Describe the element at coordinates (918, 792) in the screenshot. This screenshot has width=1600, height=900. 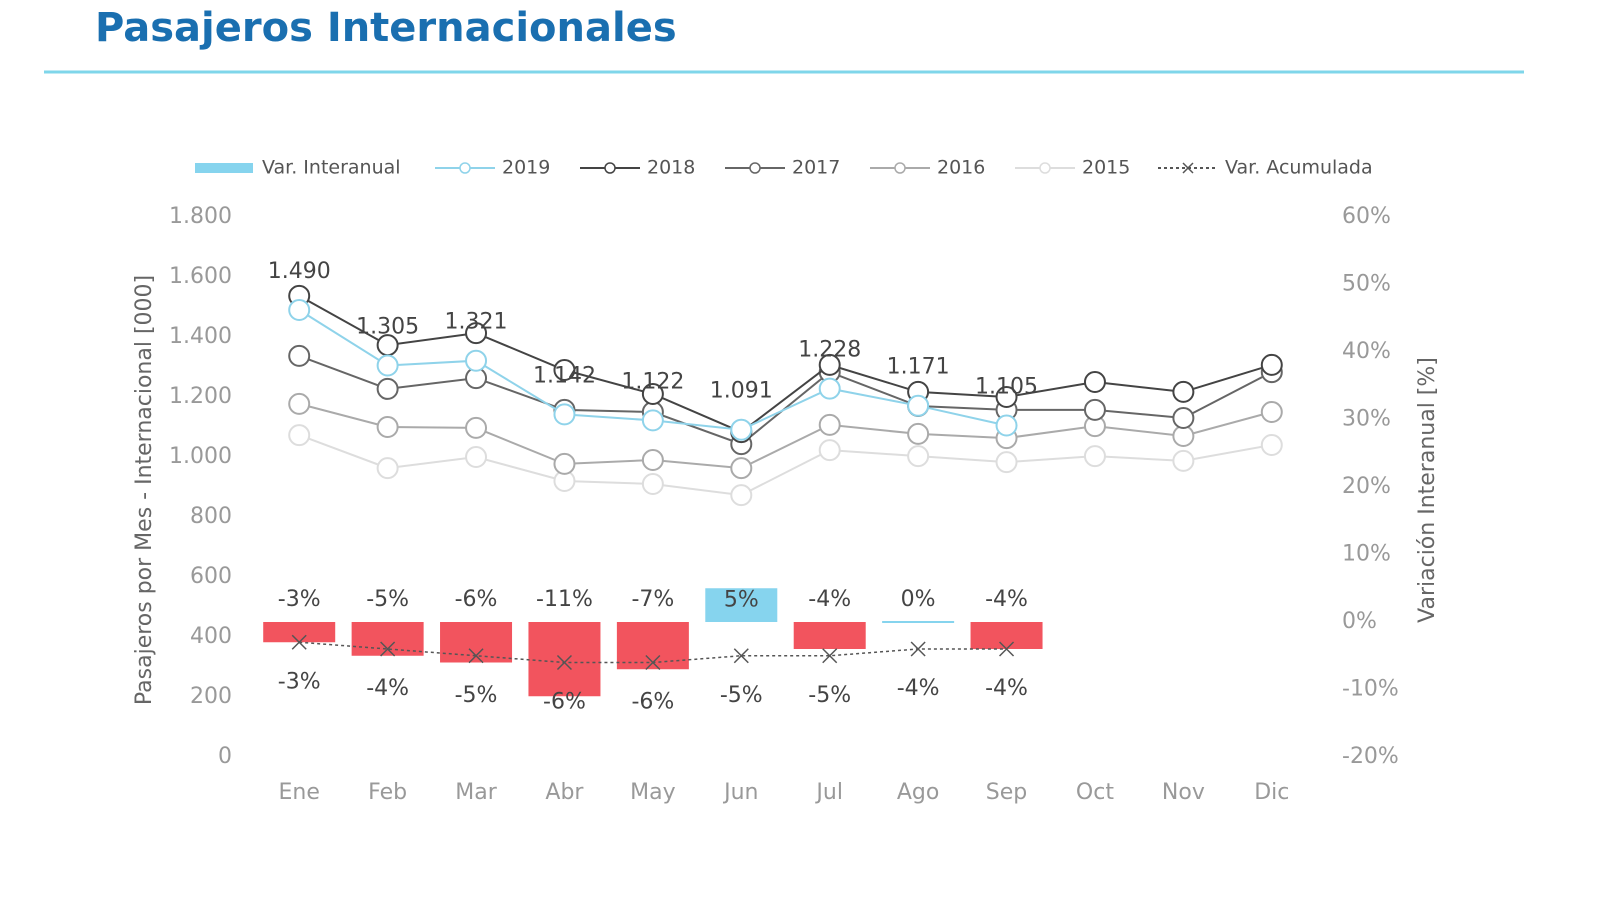
I see `x-tick-label: Ago` at that location.